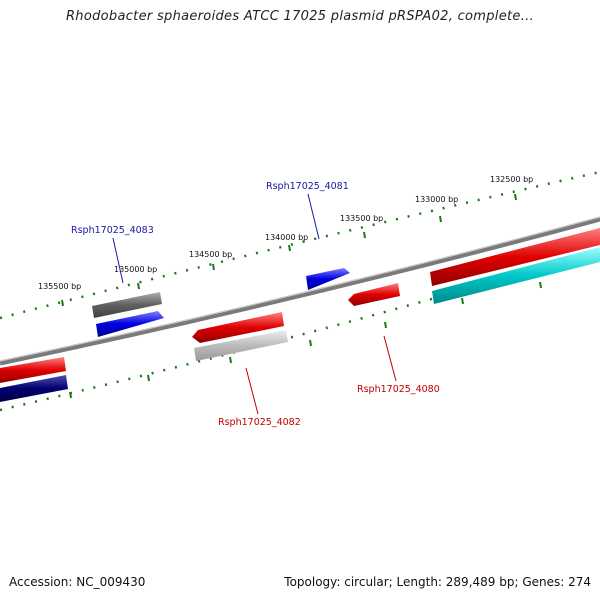 The height and width of the screenshot is (600, 600). I want to click on gene-label: Rsph17025_4080, so click(398, 389).